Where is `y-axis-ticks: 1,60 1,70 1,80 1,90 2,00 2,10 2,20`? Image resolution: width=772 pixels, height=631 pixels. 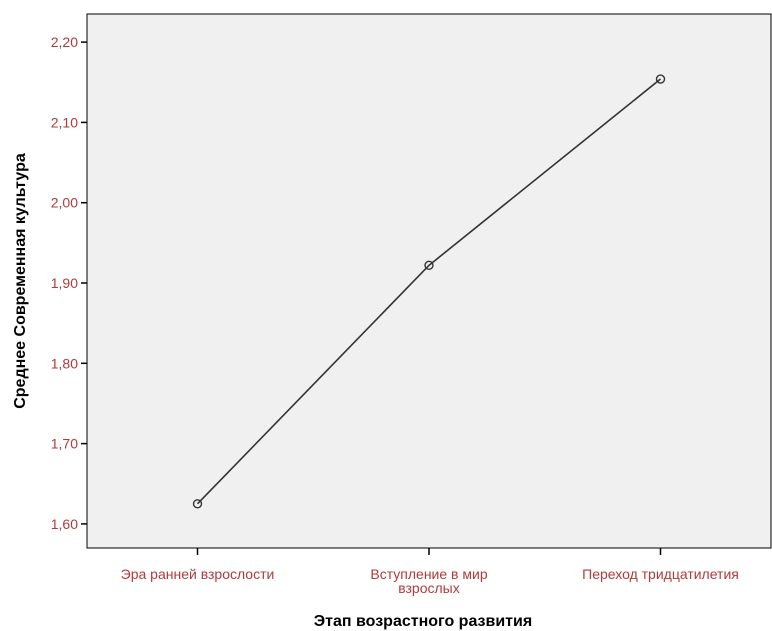
y-axis-ticks: 1,60 1,70 1,80 1,90 2,00 2,10 2,20 is located at coordinates (69, 283).